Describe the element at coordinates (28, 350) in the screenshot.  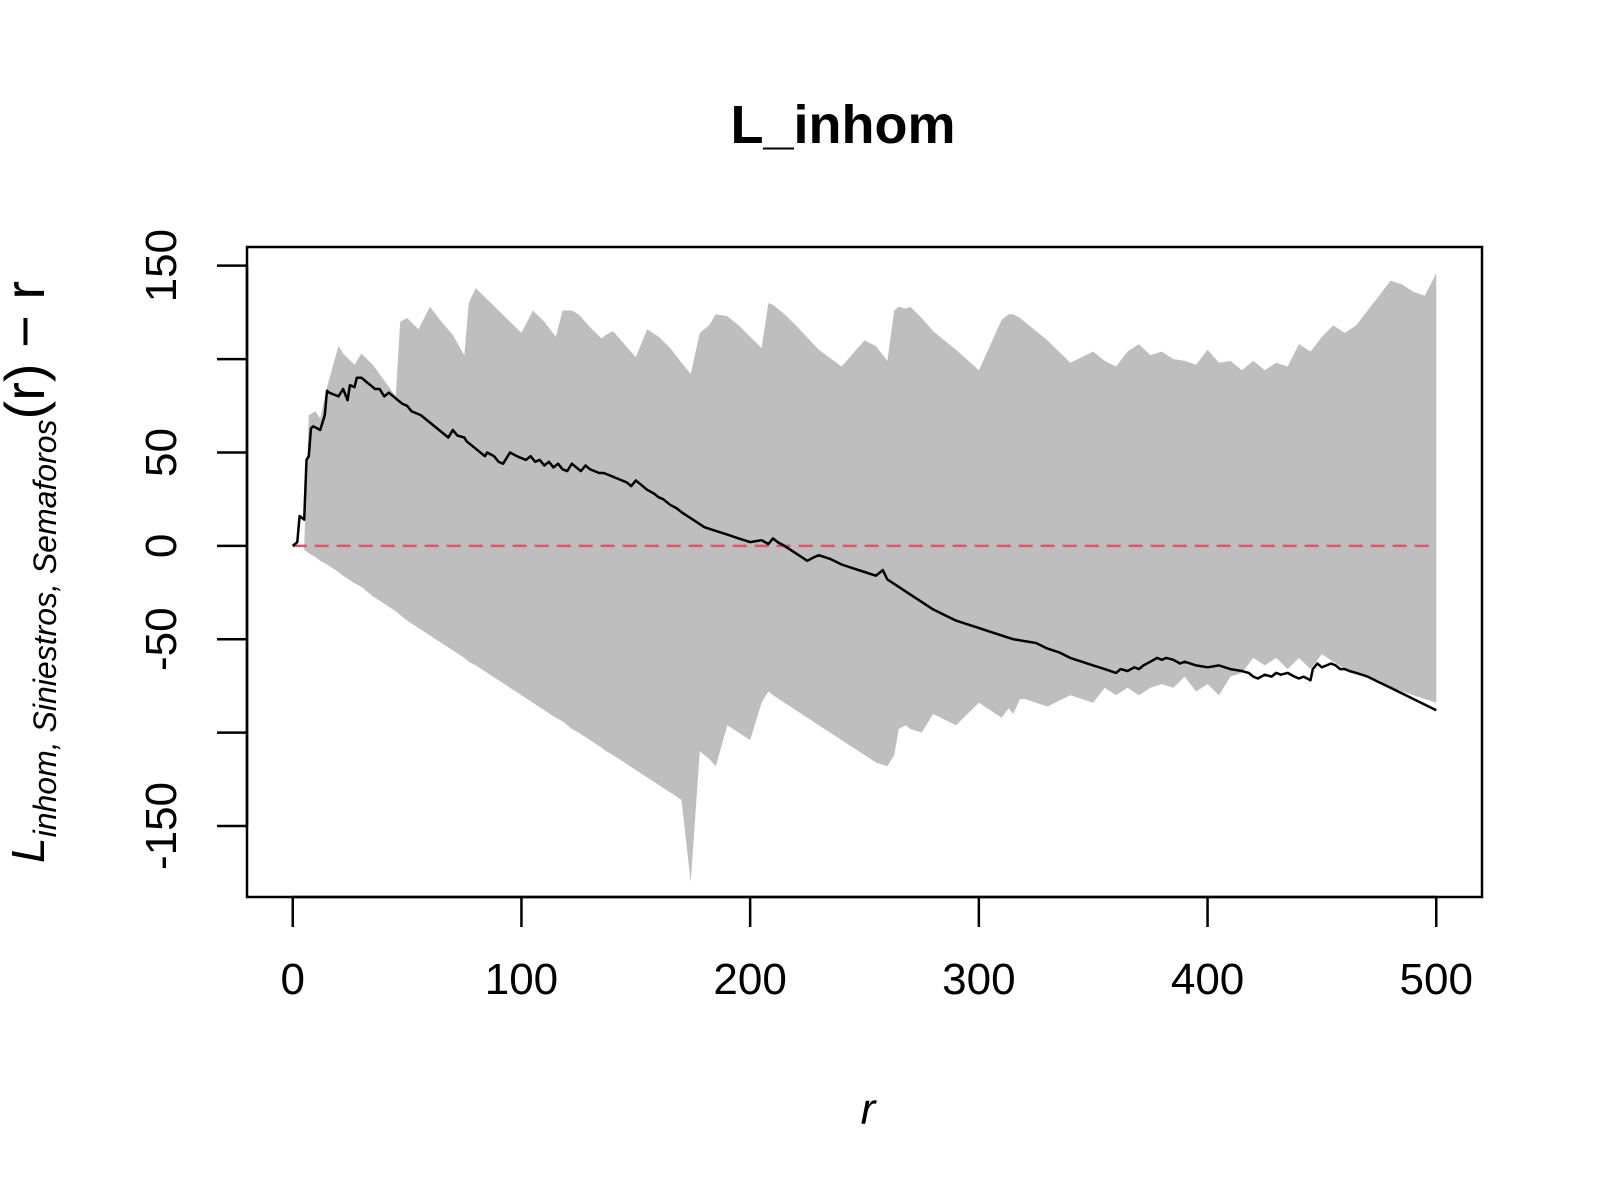
I see `y-axis-label-suffix: (r) − r` at that location.